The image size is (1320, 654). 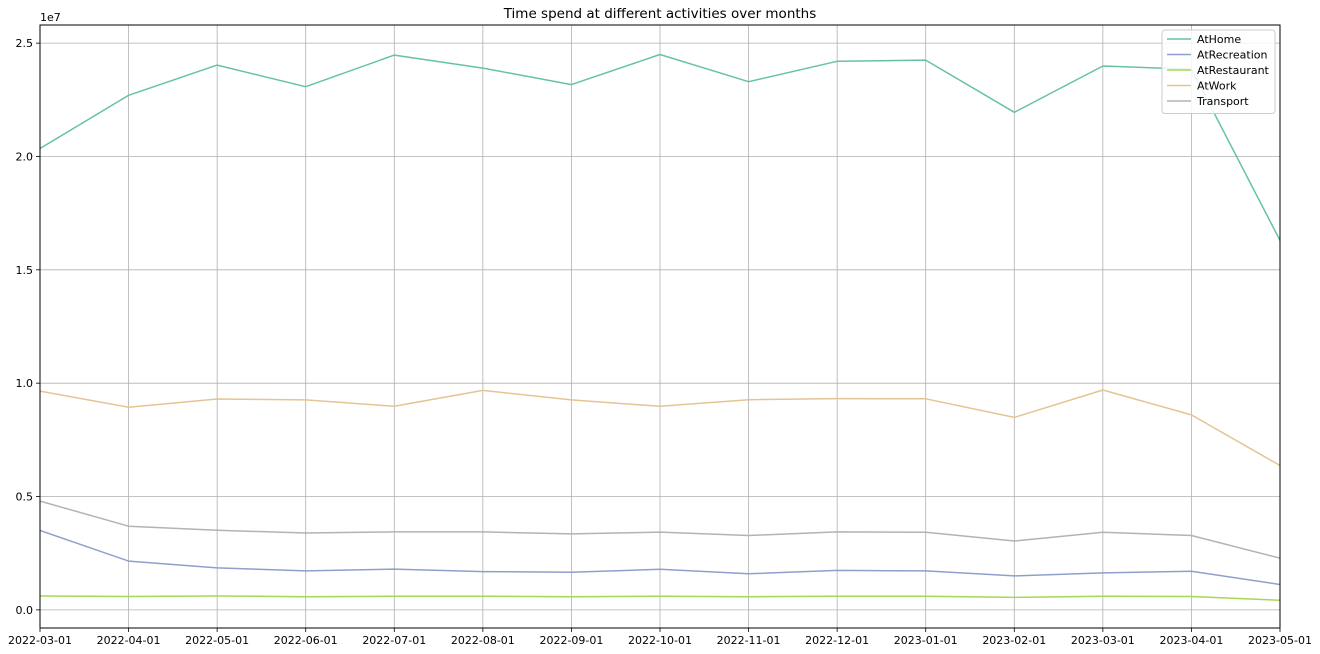 What do you see at coordinates (394, 640) in the screenshot?
I see `x-tick-label: 2022-07-01` at bounding box center [394, 640].